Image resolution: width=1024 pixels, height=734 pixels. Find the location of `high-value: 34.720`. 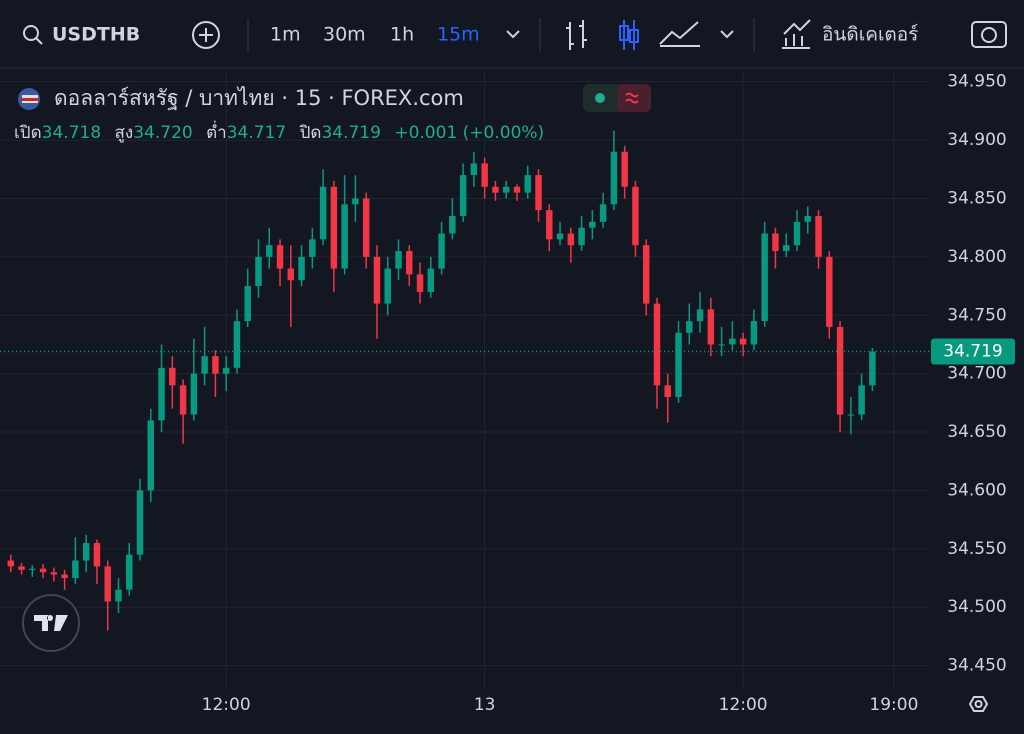

high-value: 34.720 is located at coordinates (162, 133).